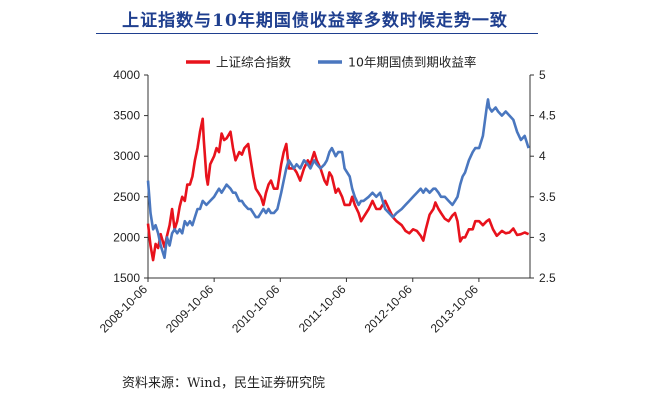 This screenshot has width=660, height=400. I want to click on y-right-tick-label: 3.5, so click(547, 197).